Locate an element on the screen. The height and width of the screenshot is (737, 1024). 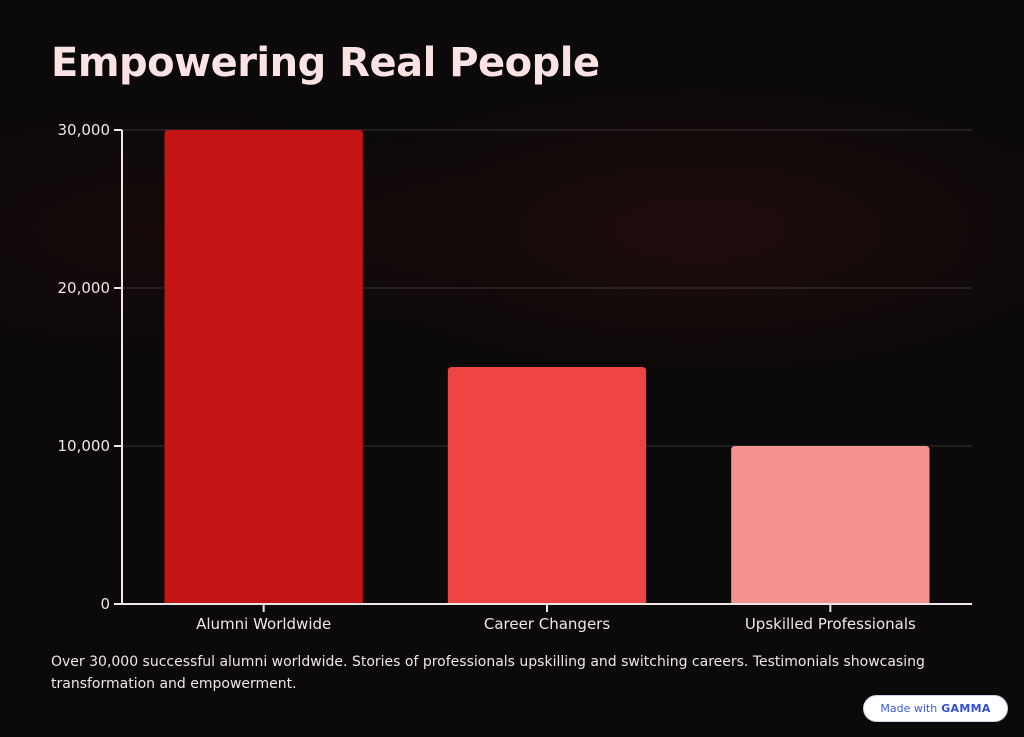
y-tick-label: 0 is located at coordinates (105, 604).